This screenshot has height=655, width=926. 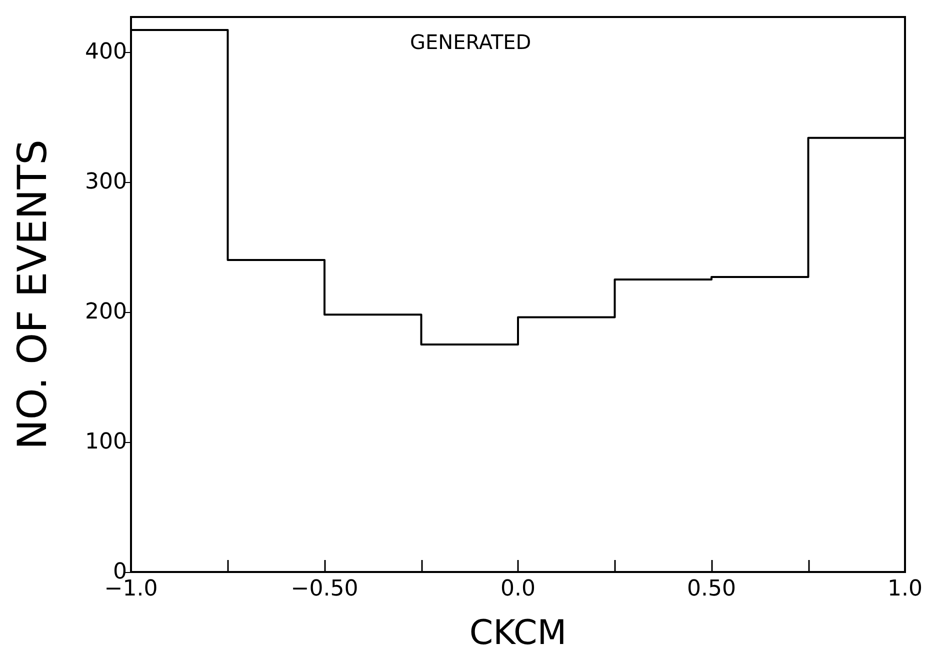 What do you see at coordinates (106, 442) in the screenshot?
I see `y-tick-label: 100` at bounding box center [106, 442].